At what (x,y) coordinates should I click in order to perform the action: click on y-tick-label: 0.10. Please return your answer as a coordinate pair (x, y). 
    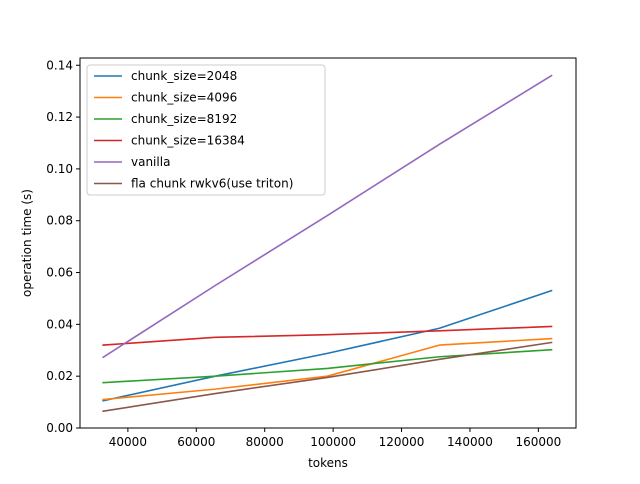
    Looking at the image, I should click on (59, 169).